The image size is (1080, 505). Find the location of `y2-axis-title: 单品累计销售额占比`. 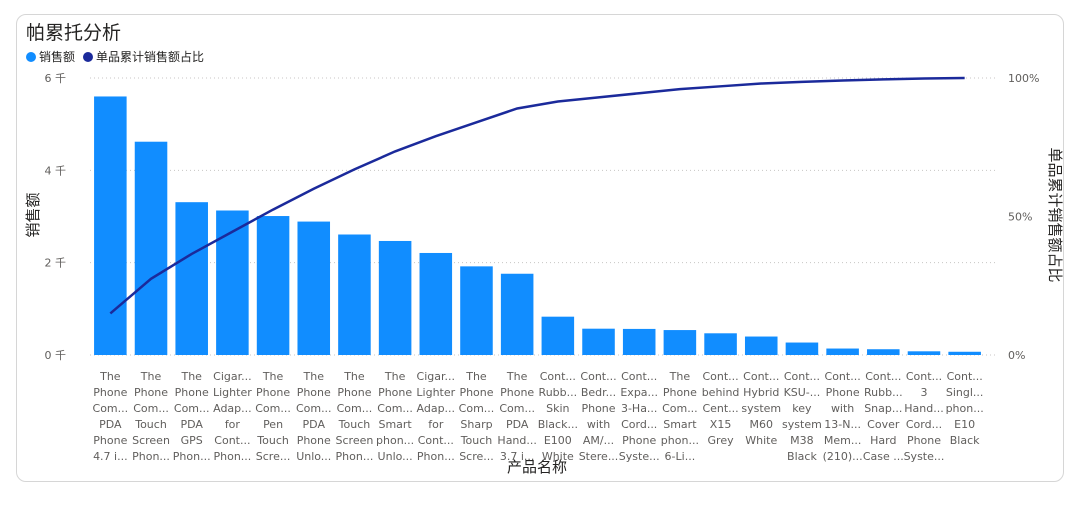

y2-axis-title: 单品累计销售额占比 is located at coordinates (1055, 214).